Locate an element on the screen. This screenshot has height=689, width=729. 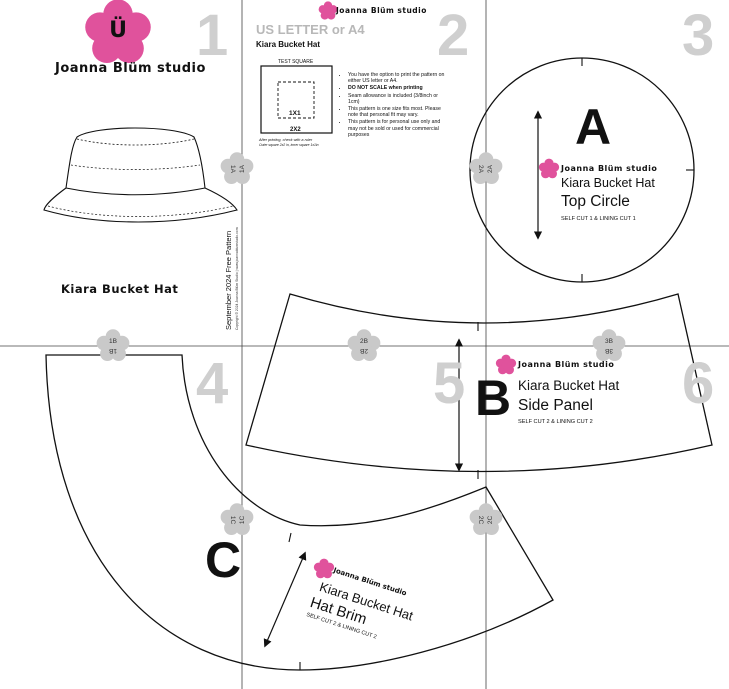
piece-b-name: Side Panel is located at coordinates (555, 405).